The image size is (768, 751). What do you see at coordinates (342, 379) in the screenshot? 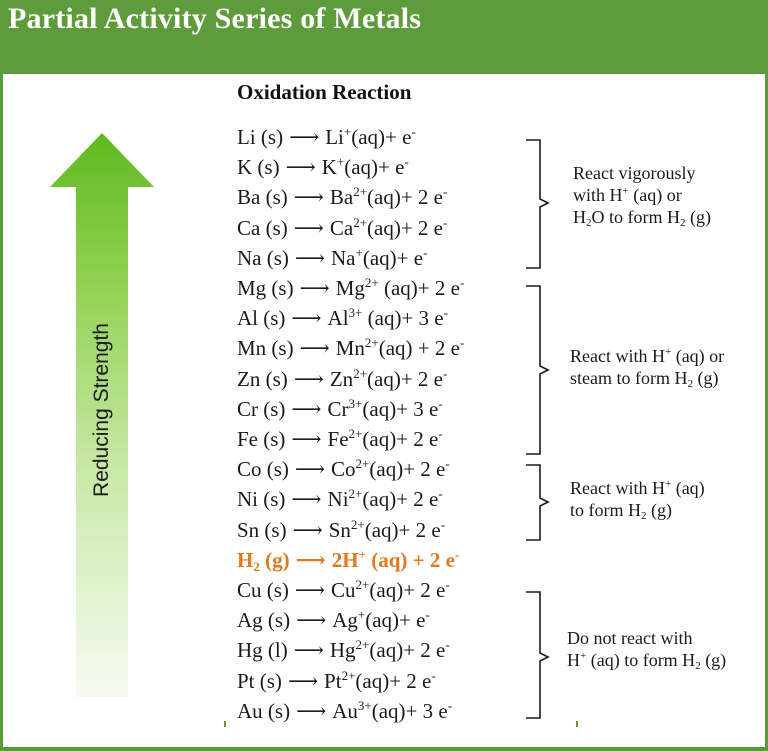
I see `reaction-row: Zn (s) ⟶ Zn2+(aq)+ 2 e-` at bounding box center [342, 379].